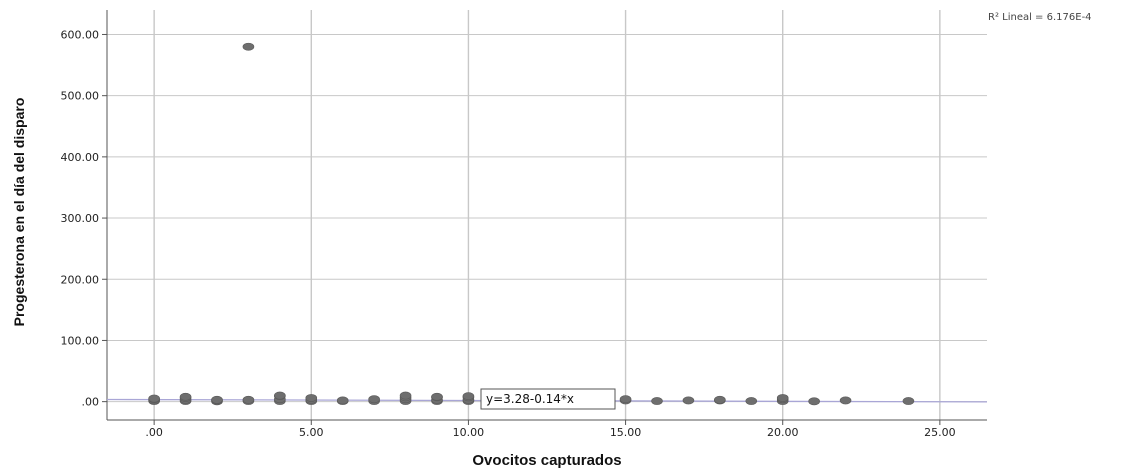 The image size is (1144, 470). What do you see at coordinates (80, 218) in the screenshot?
I see `y-tick-label: 300.00` at bounding box center [80, 218].